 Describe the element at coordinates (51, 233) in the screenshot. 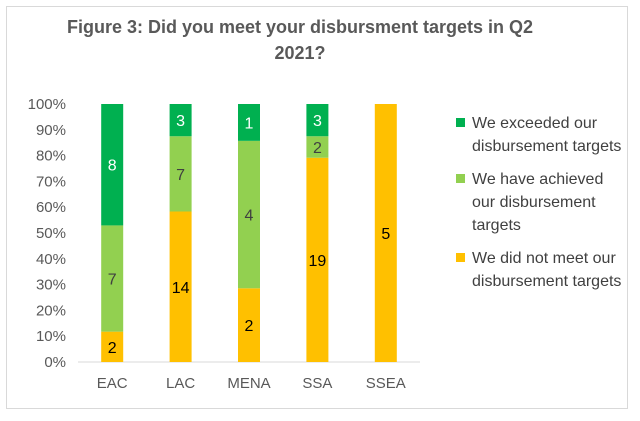

I see `y-tick-label: 50%` at that location.